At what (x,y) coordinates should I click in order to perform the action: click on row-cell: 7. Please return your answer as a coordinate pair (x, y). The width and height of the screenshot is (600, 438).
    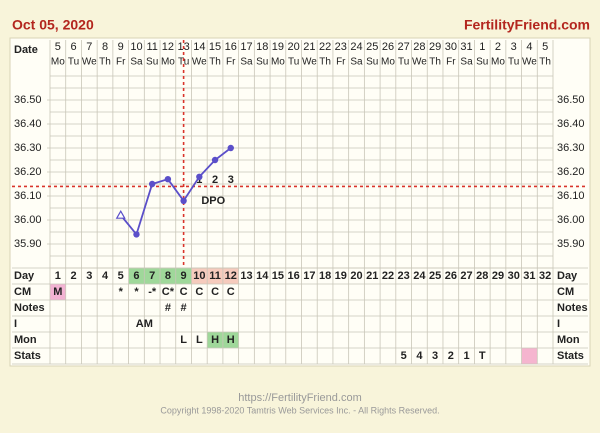
    Looking at the image, I should click on (152, 276).